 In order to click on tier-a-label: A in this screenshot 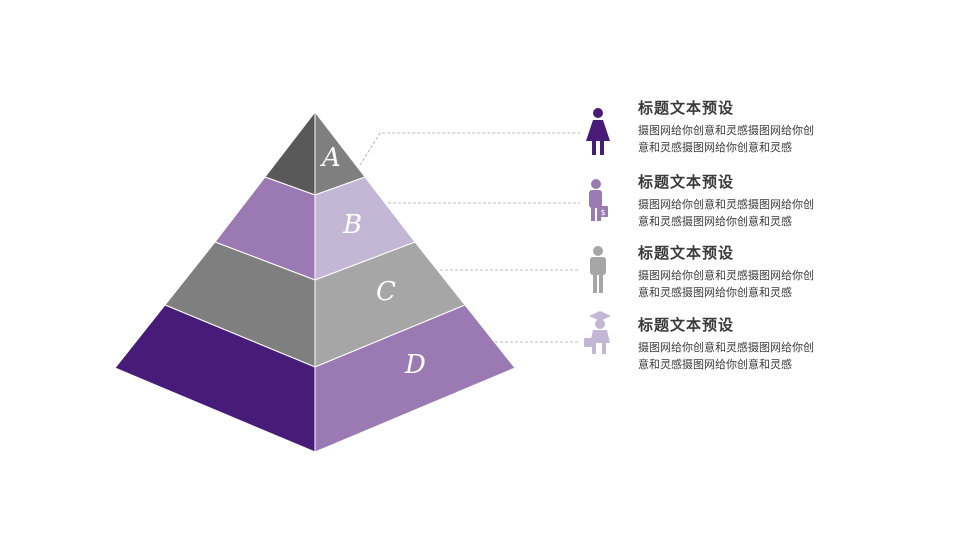, I will do `click(330, 158)`.